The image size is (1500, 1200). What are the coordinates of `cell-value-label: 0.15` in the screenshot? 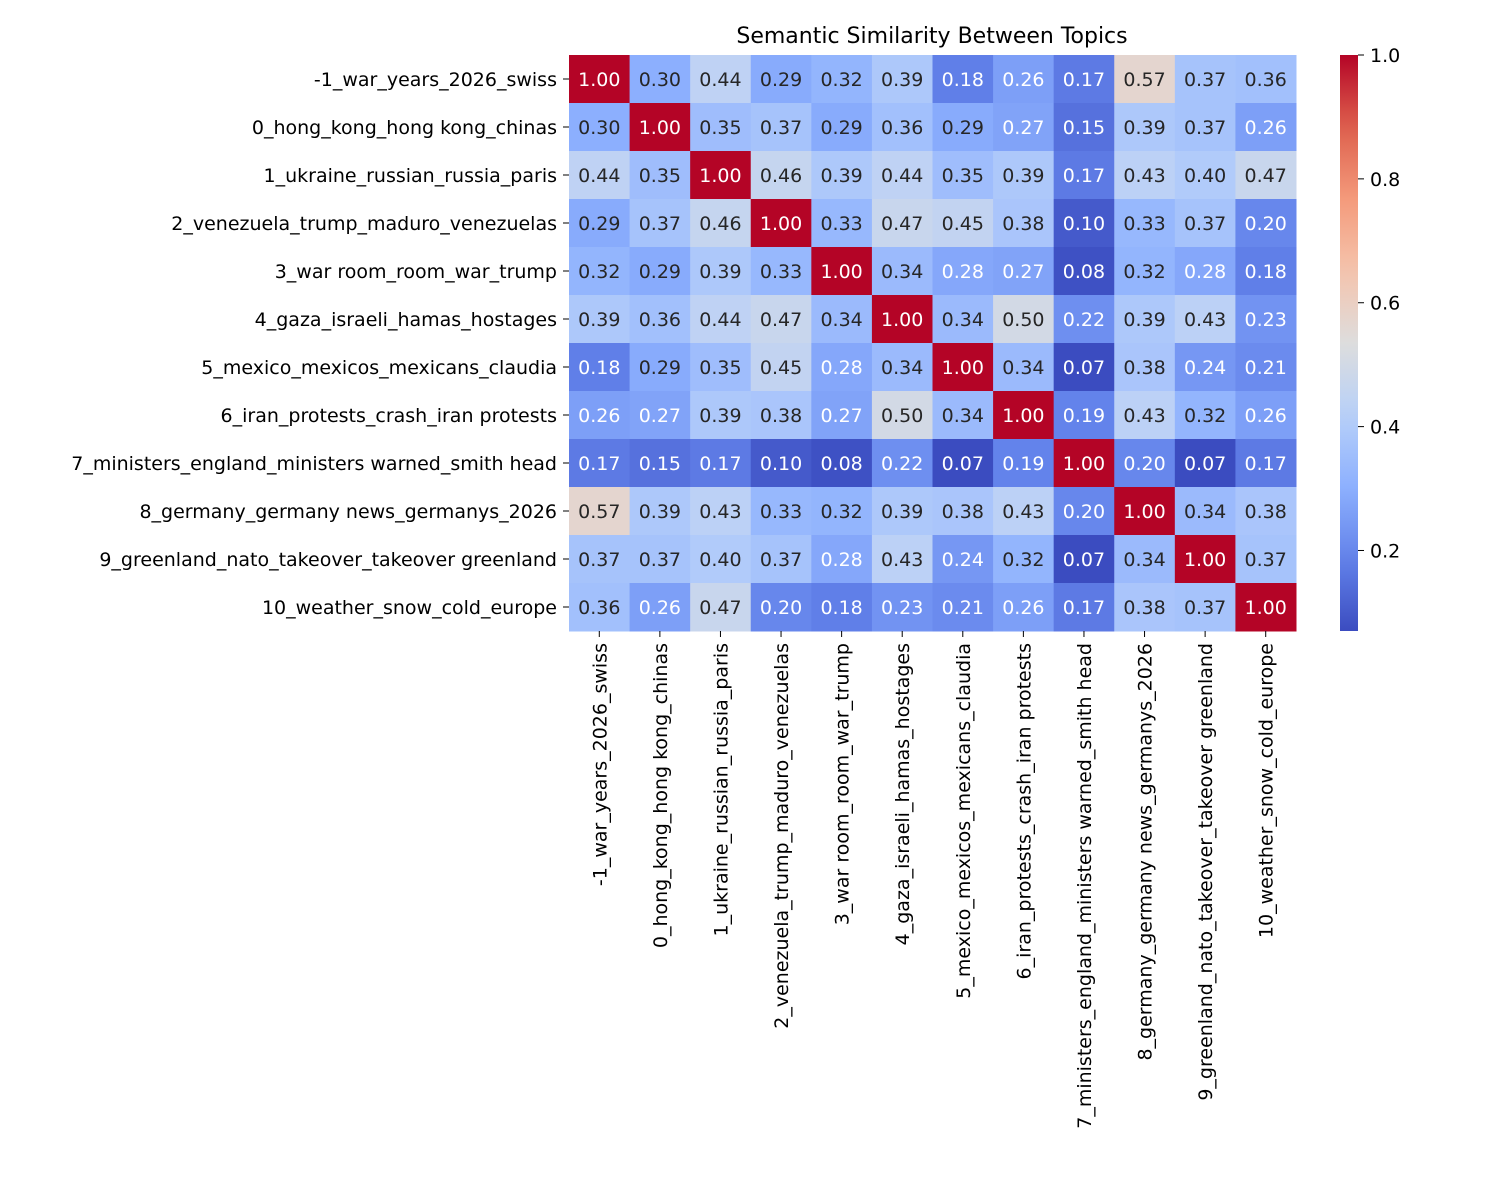 It's located at (660, 464).